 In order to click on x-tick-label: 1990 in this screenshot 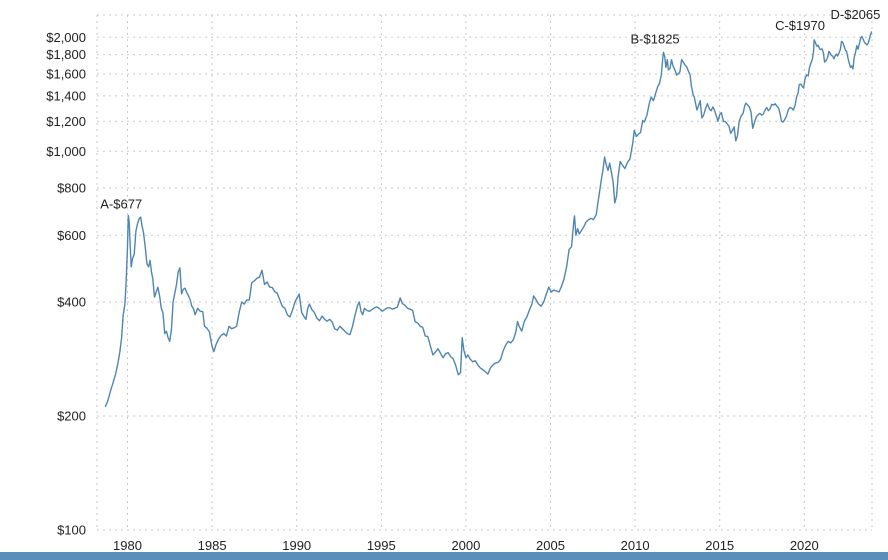, I will do `click(296, 545)`.